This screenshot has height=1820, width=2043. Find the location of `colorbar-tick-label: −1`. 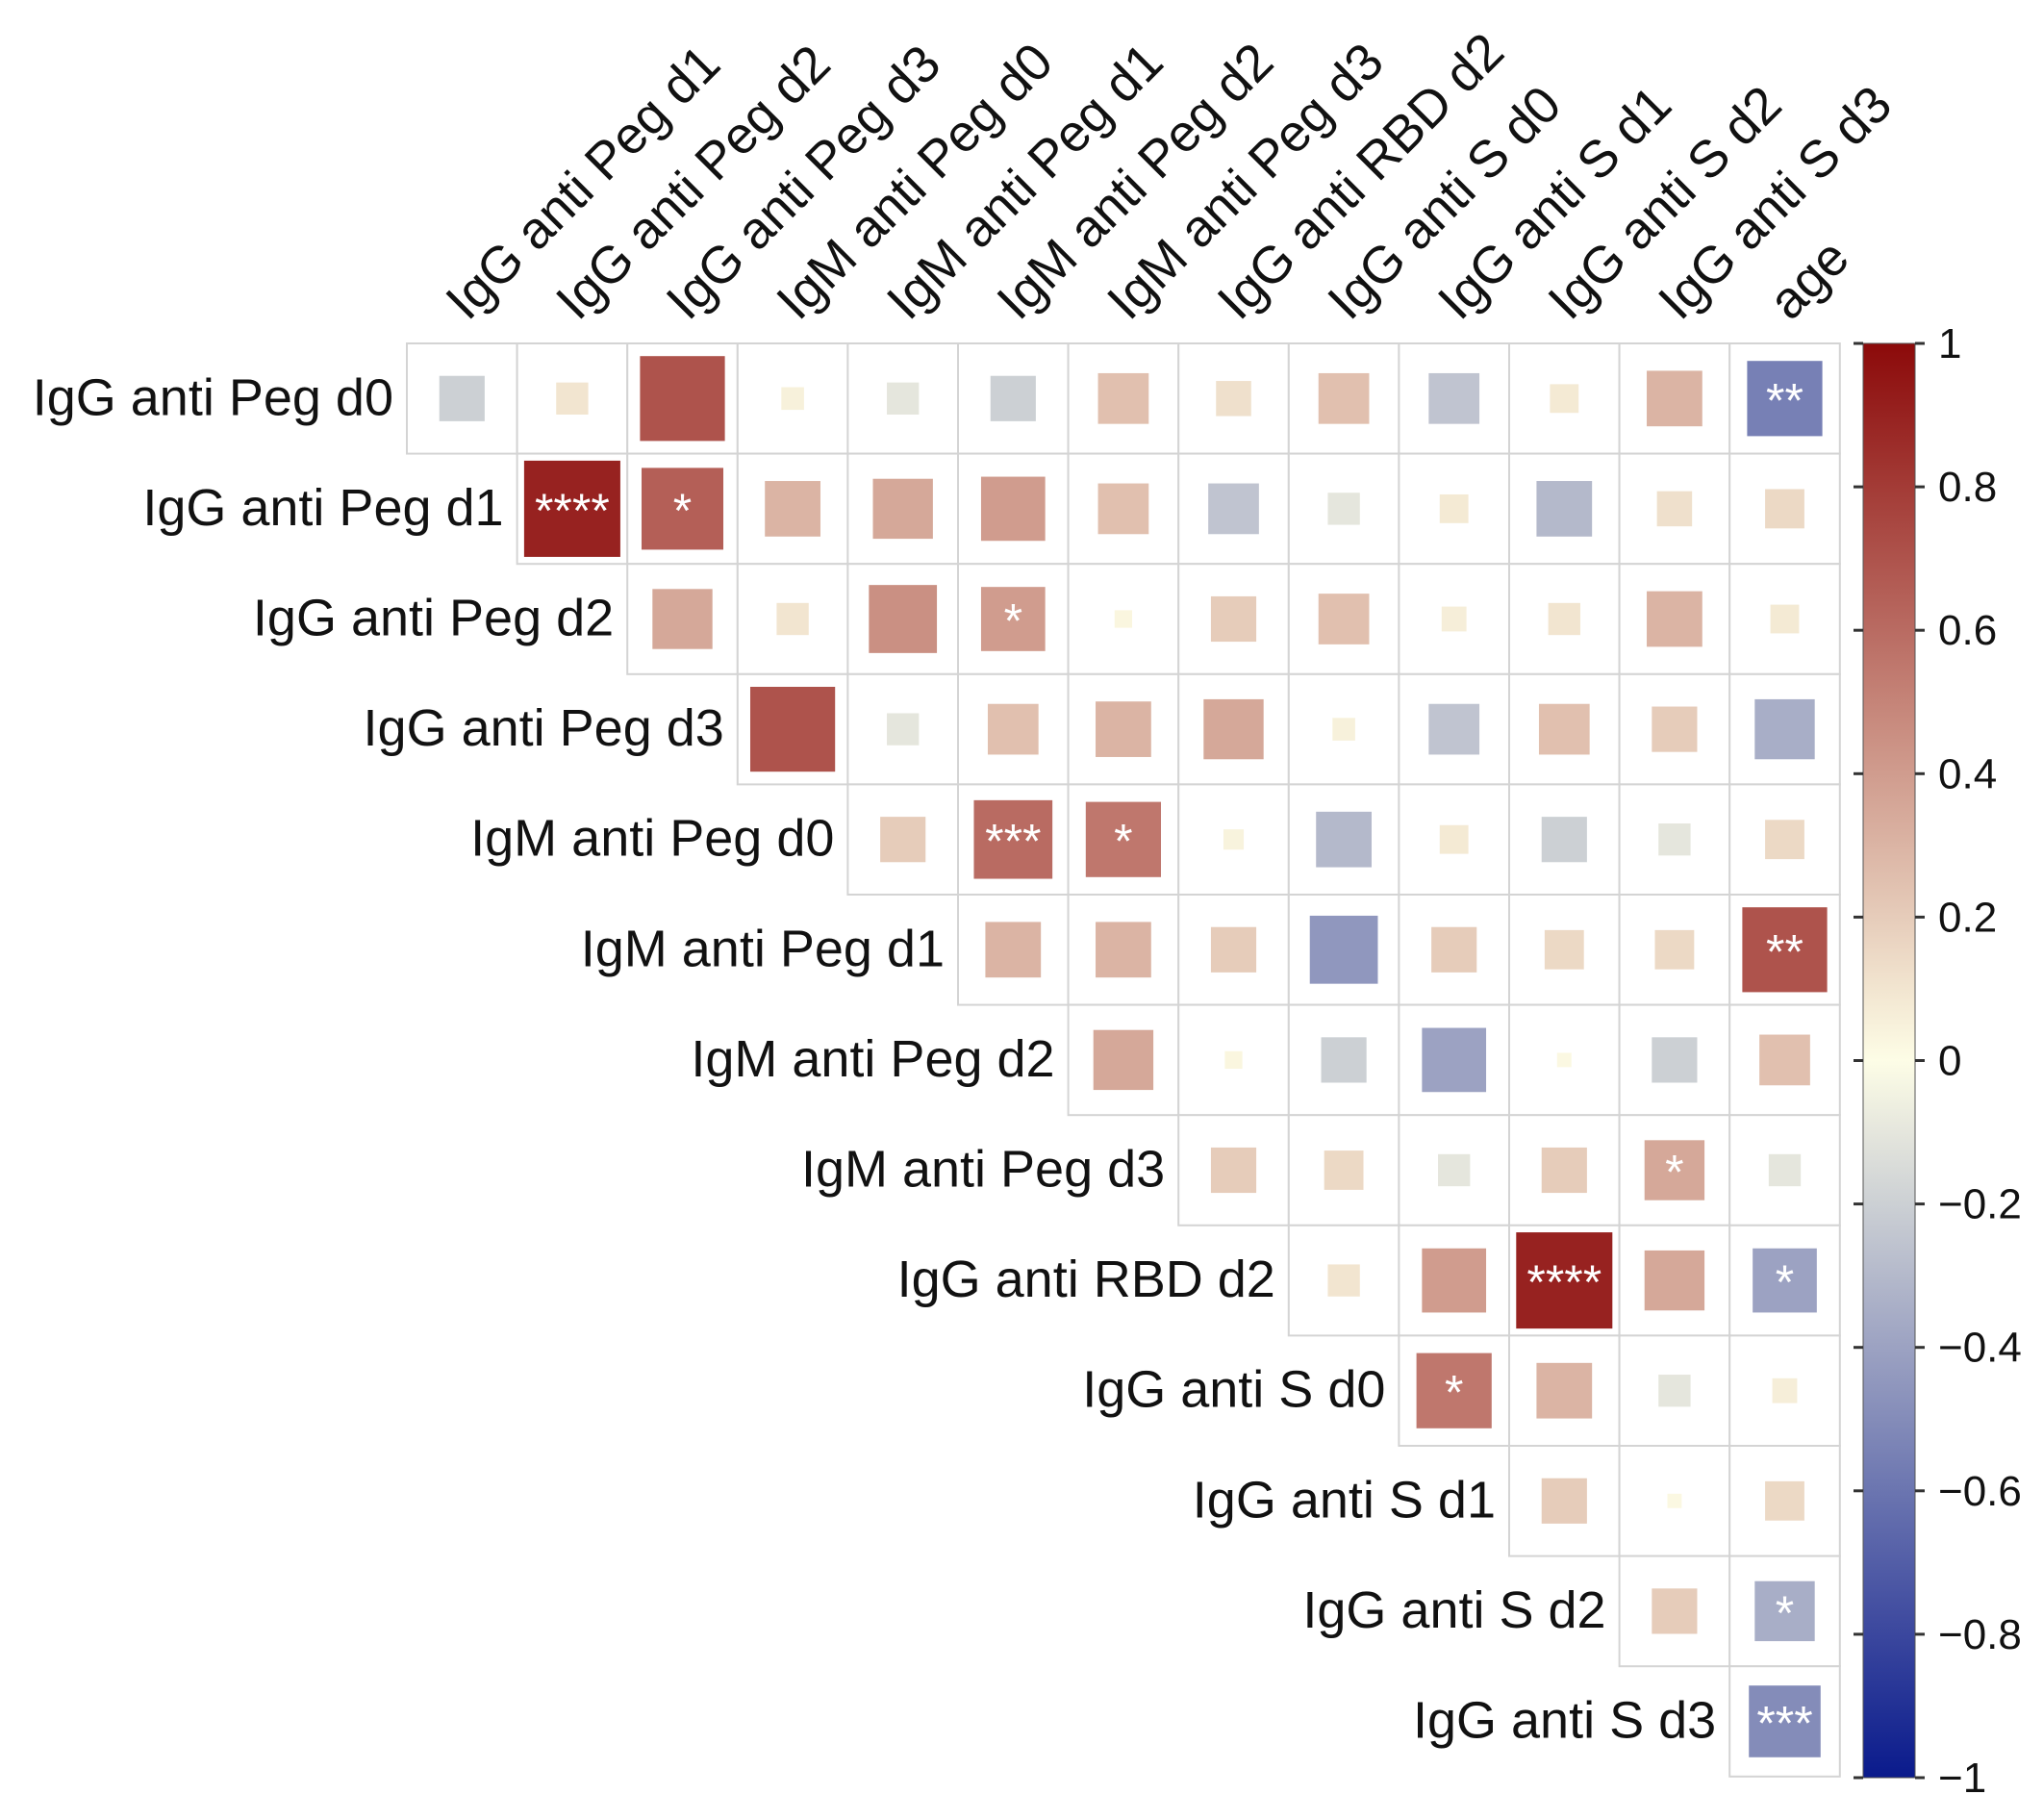

colorbar-tick-label: −1 is located at coordinates (1962, 1779).